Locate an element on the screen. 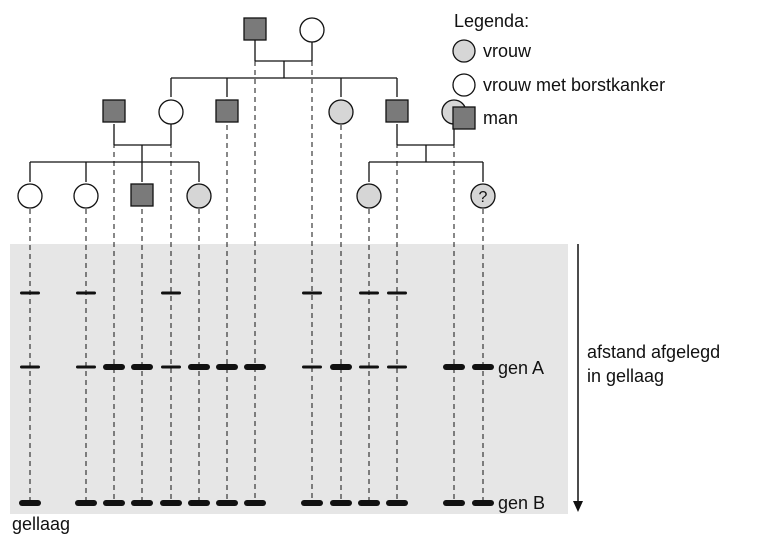 The width and height of the screenshot is (777, 536). legend-male-label: man is located at coordinates (500, 118).